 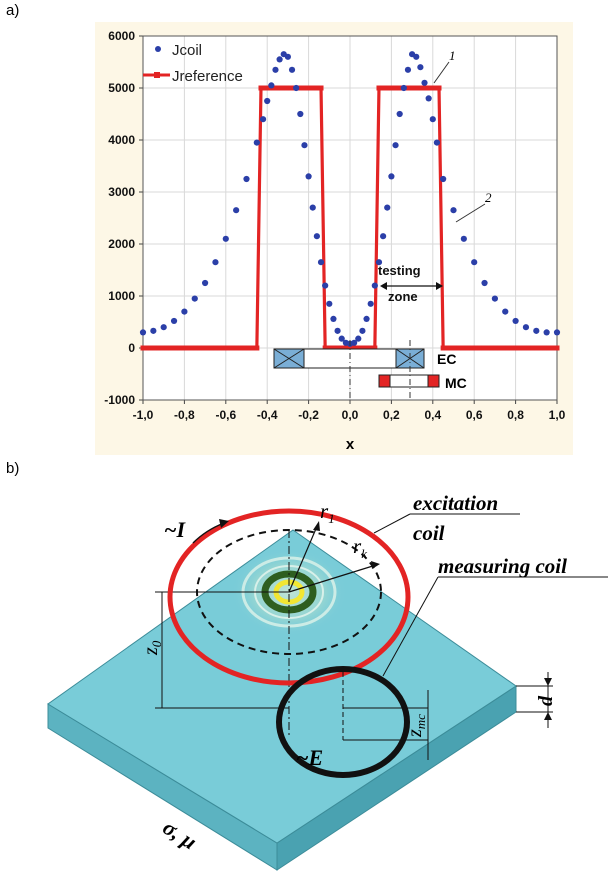 What do you see at coordinates (157, 75) in the screenshot?
I see `legend-jreference-marker` at bounding box center [157, 75].